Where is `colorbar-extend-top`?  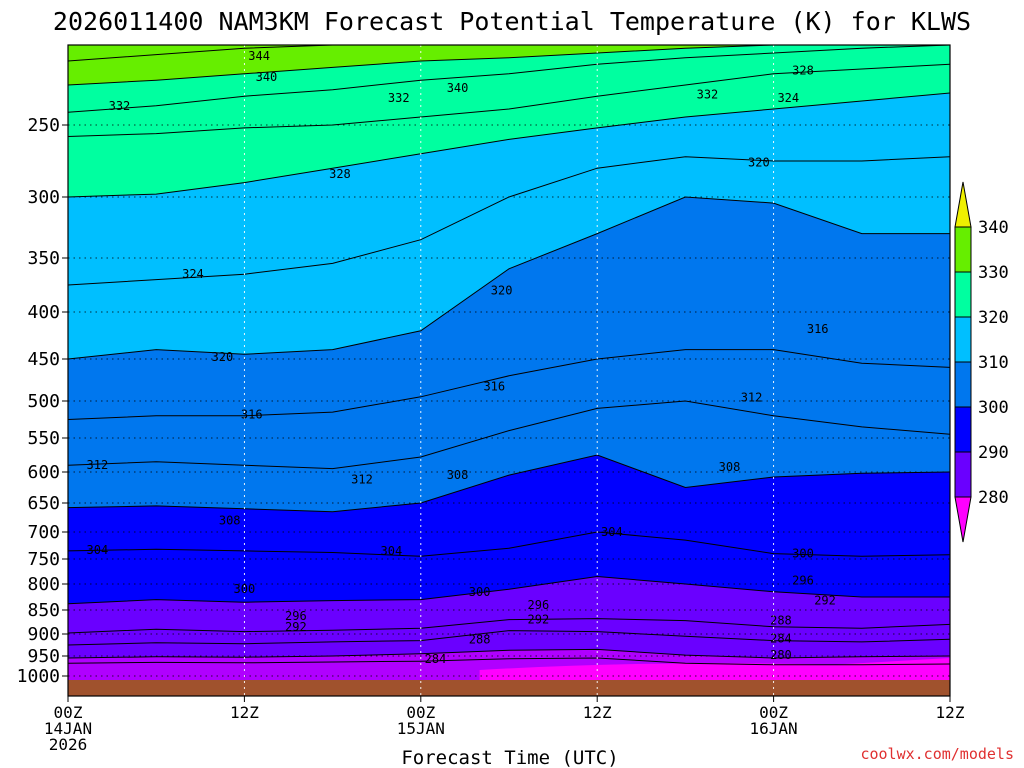 colorbar-extend-top is located at coordinates (963, 204).